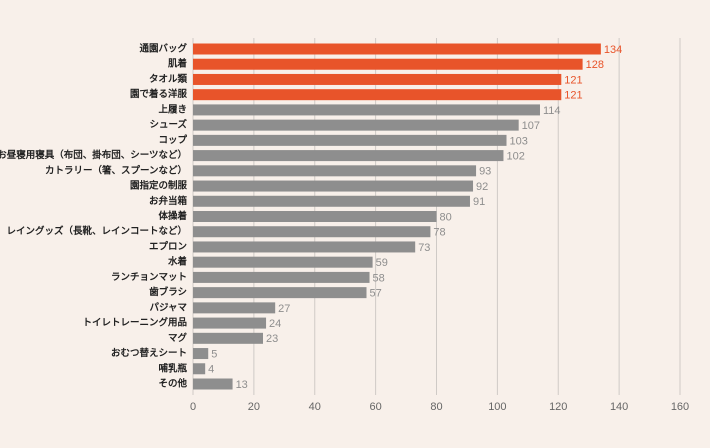  I want to click on value-label: 5, so click(214, 354).